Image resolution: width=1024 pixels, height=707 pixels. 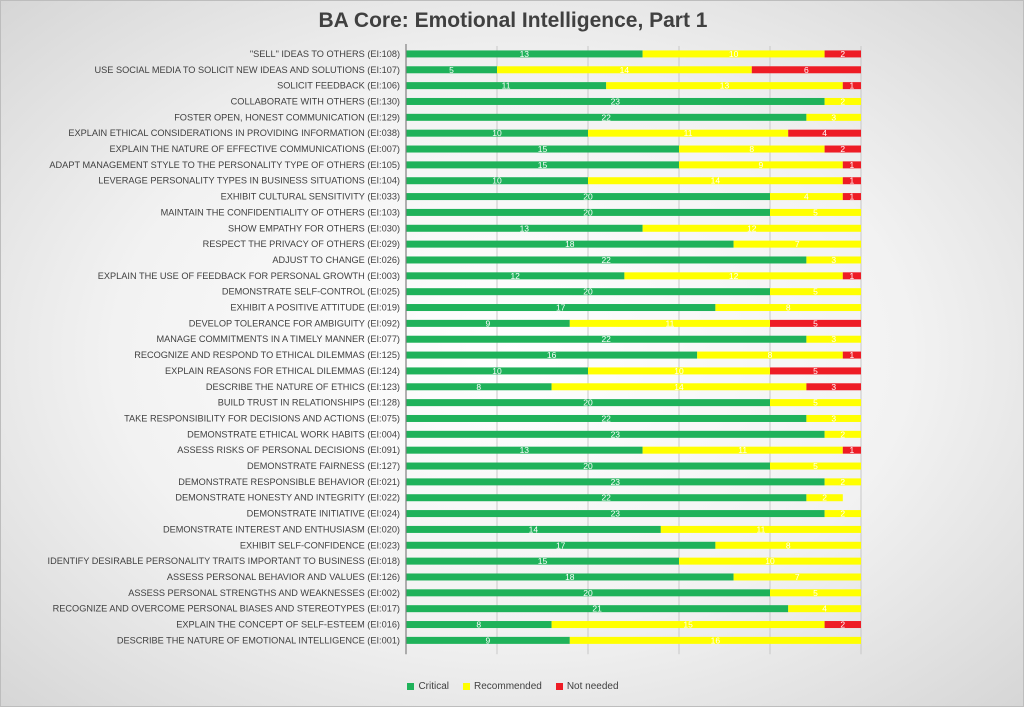 I want to click on data-label: 17, so click(x=561, y=308).